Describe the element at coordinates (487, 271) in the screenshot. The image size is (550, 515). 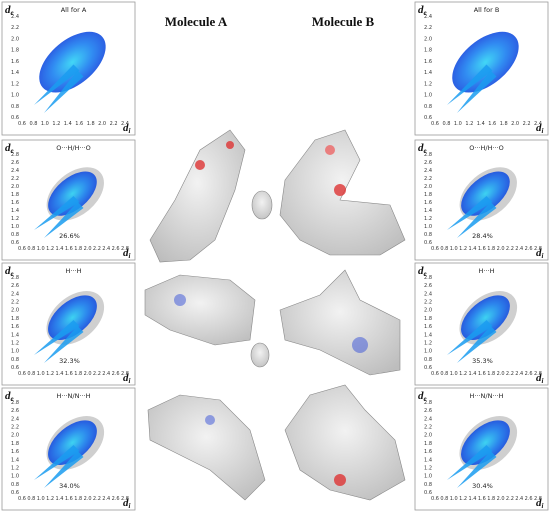
I see `panel-label: H···H` at that location.